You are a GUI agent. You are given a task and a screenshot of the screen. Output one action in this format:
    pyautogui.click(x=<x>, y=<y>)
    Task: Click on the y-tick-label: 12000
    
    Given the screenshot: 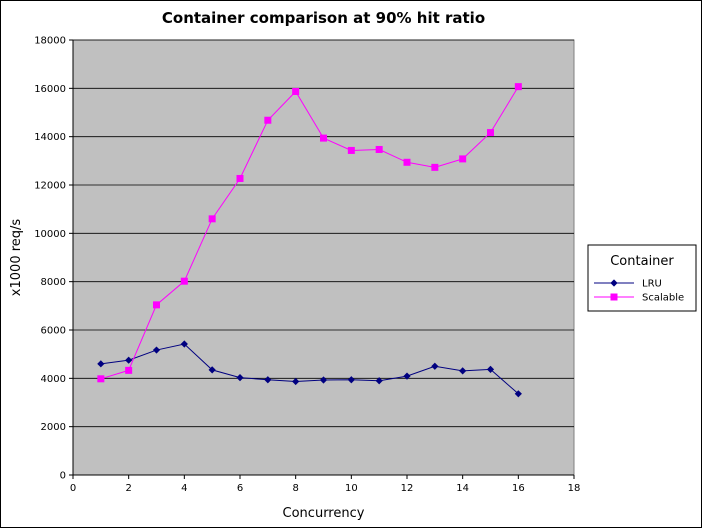 What is the action you would take?
    pyautogui.click(x=50, y=186)
    